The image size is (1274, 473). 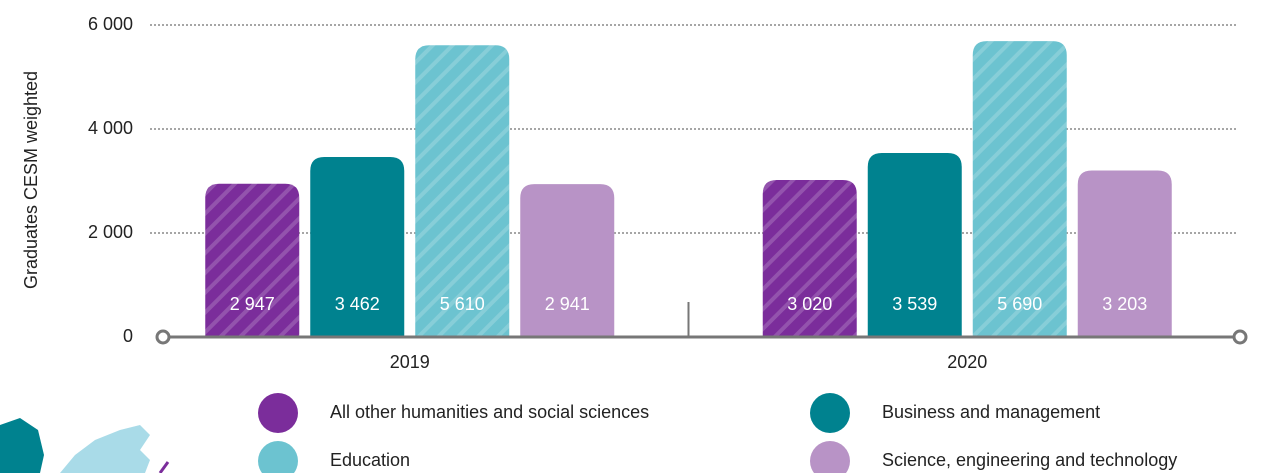 I want to click on y-tick-label: 2 000, so click(x=110, y=232).